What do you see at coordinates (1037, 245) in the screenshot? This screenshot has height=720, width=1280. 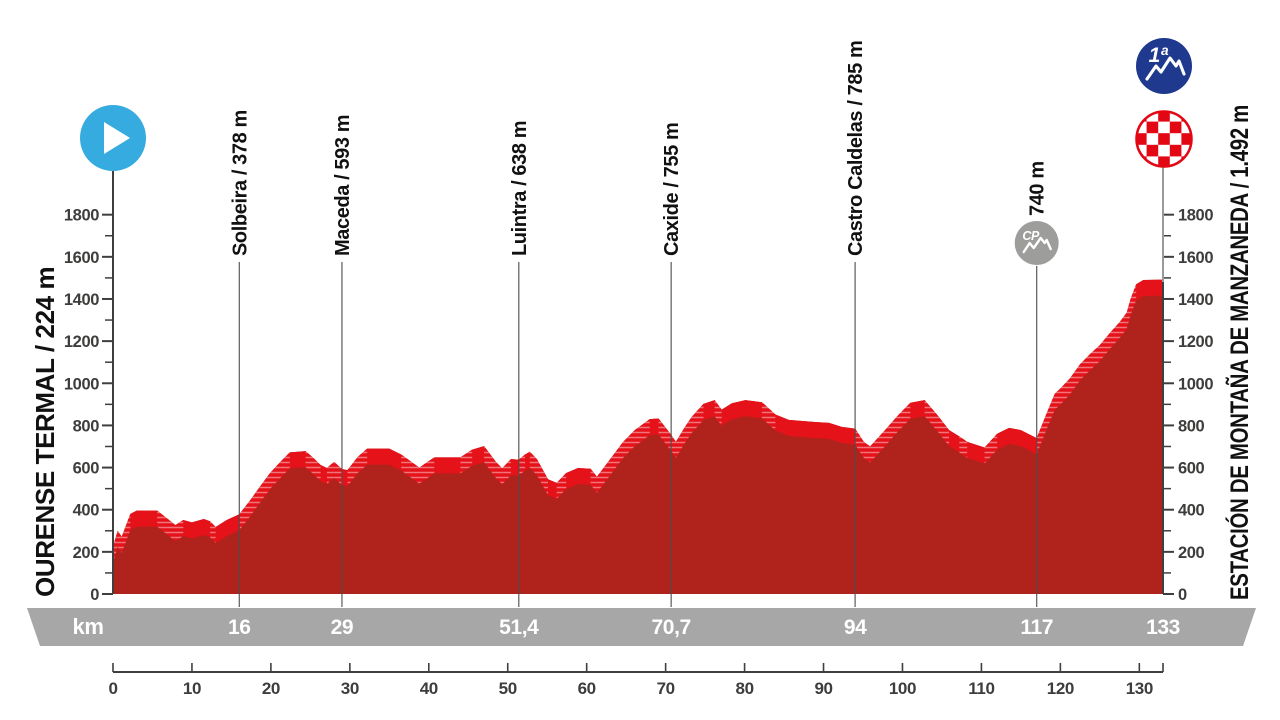 I see `cp-mountain-icon` at bounding box center [1037, 245].